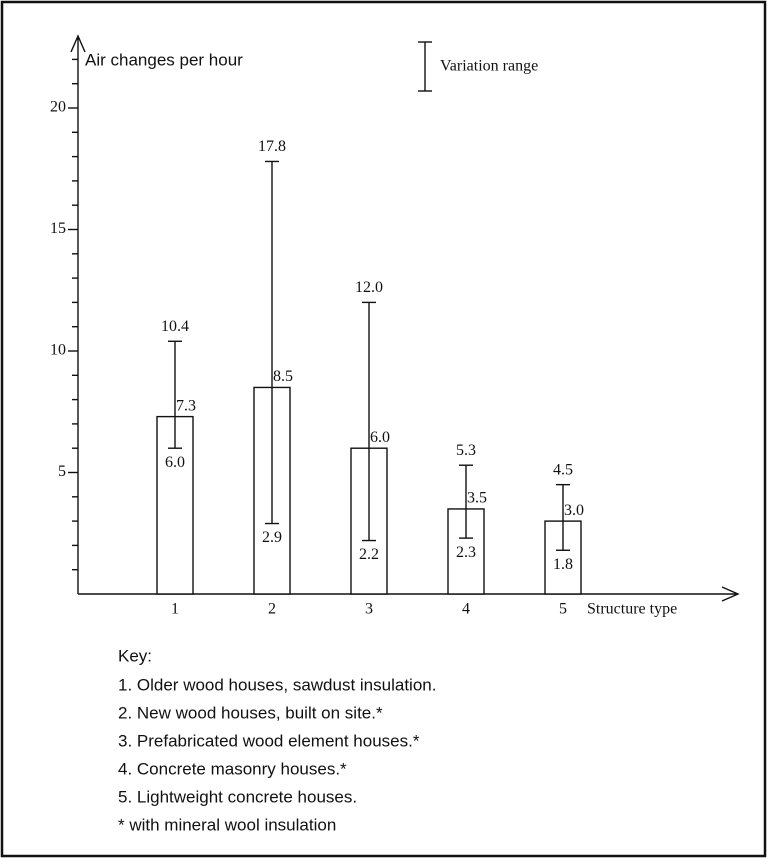 This screenshot has height=858, width=767. I want to click on y-axis-label: Air changes per hour, so click(164, 59).